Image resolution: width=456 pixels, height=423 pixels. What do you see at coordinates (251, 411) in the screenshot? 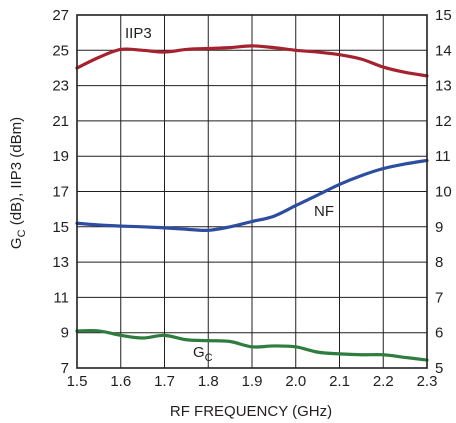
I see `x-axis-title: RF FREQUENCY (GHz)` at bounding box center [251, 411].